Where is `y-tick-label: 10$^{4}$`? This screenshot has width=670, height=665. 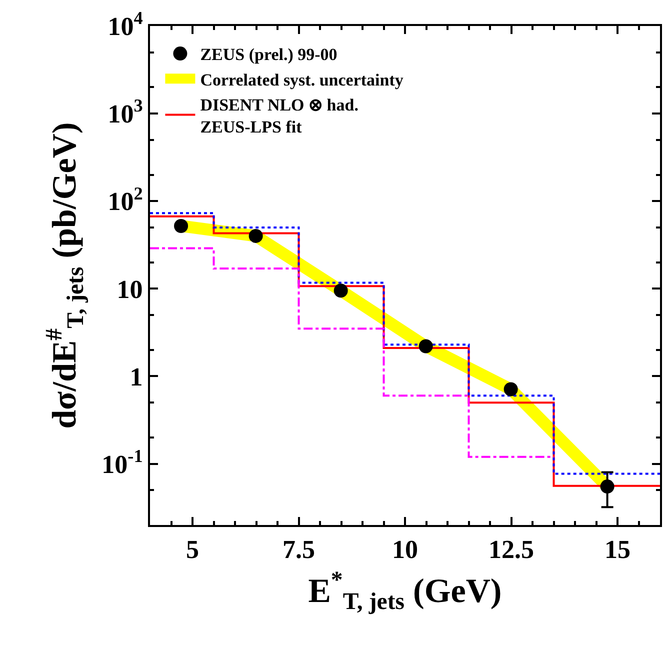
y-tick-label: 10$^{4}$ is located at coordinates (125, 25).